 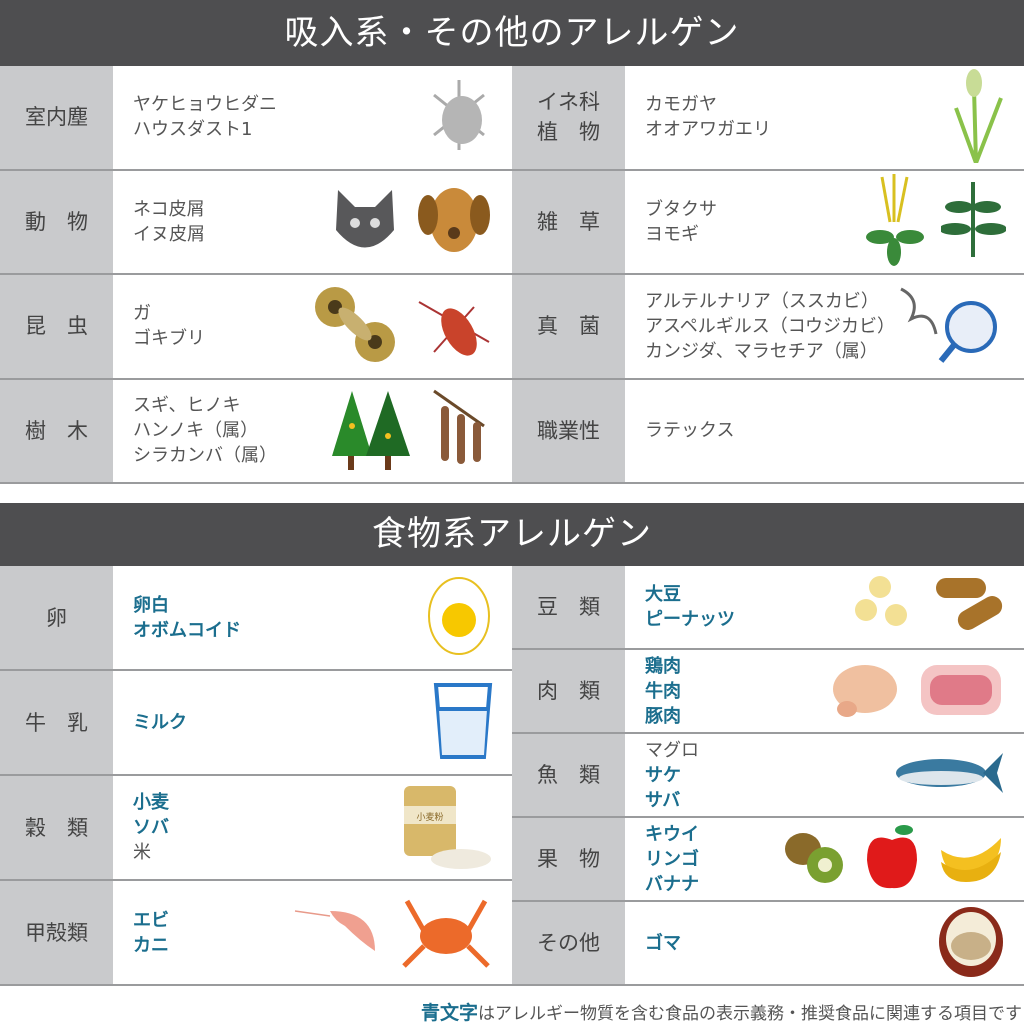 I want to click on table-row: 牛 乳ミルク, so click(x=256, y=723).